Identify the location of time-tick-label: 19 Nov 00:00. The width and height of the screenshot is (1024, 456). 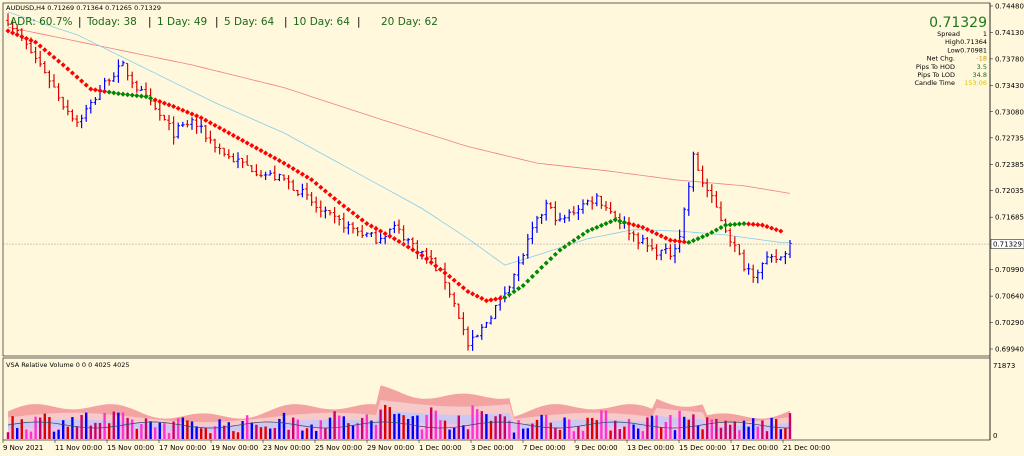
(234, 448).